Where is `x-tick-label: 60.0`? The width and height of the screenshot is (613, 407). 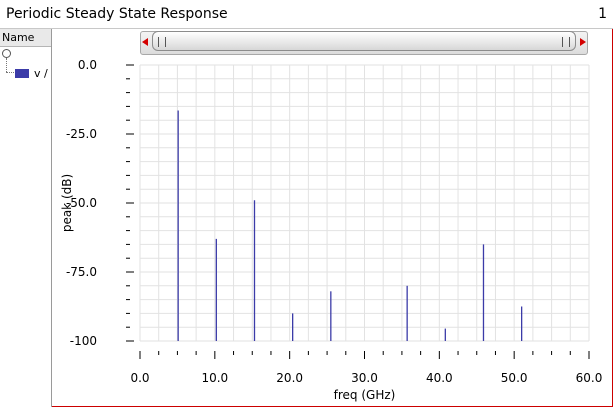
x-tick-label: 60.0 is located at coordinates (589, 378).